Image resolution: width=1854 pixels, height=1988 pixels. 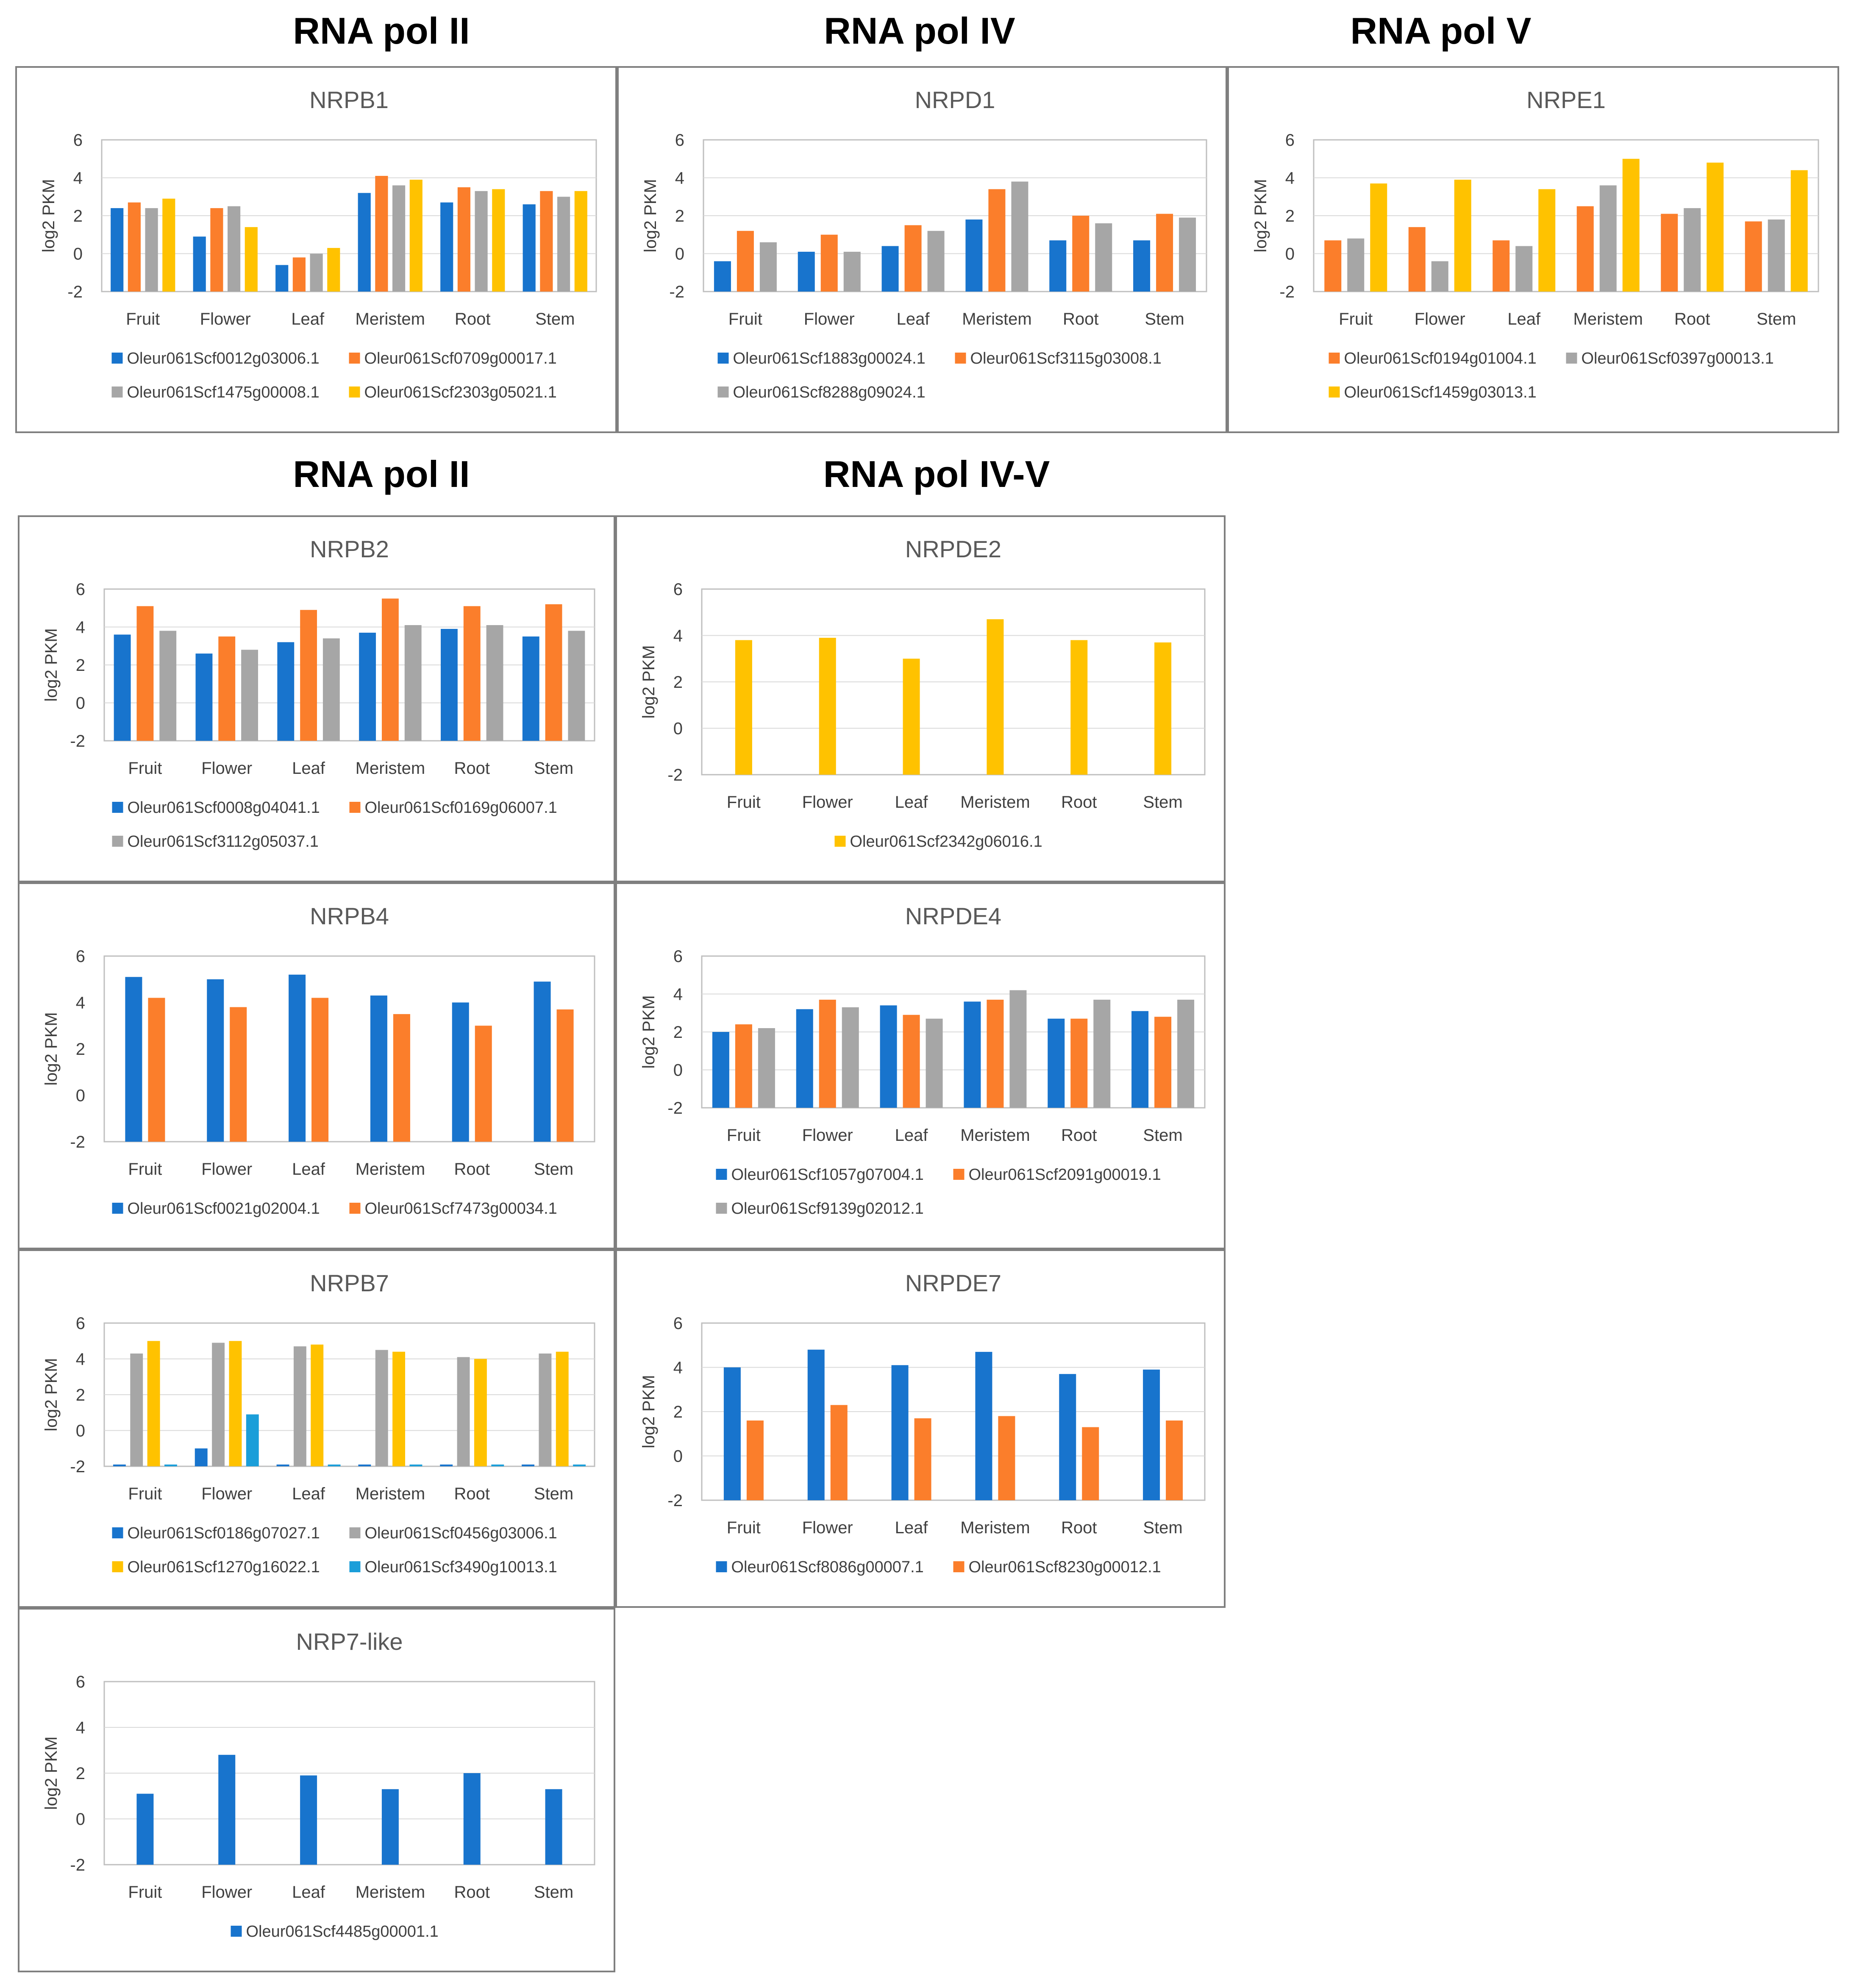 What do you see at coordinates (955, 99) in the screenshot?
I see `chart-title: NRPD1` at bounding box center [955, 99].